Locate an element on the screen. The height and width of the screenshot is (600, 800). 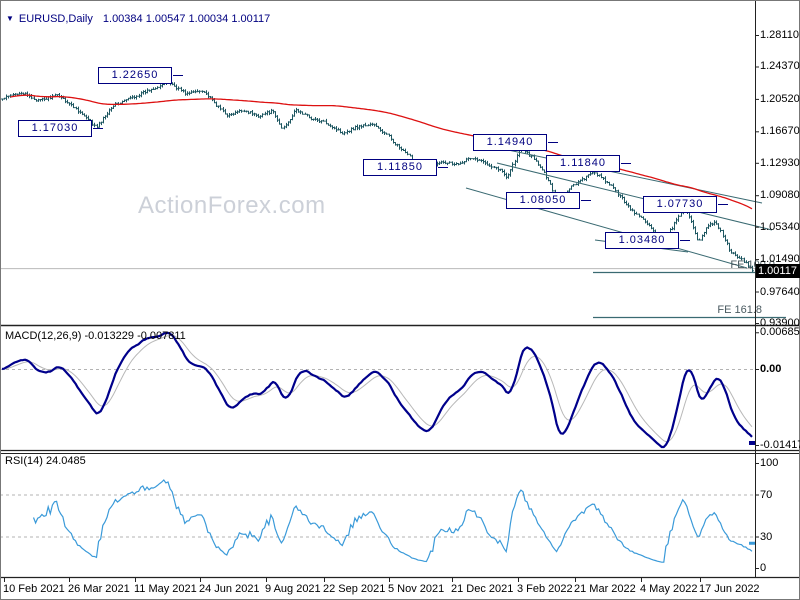
macd-axis-tick: 0.00685 is located at coordinates (780, 332).